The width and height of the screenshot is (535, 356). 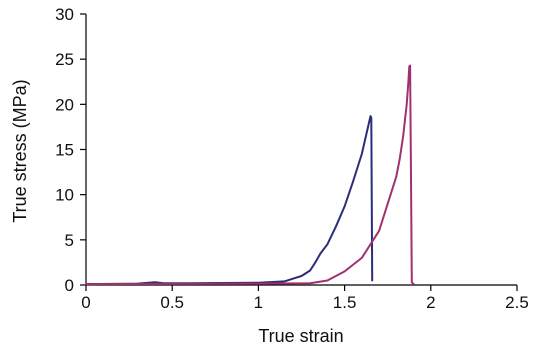 I want to click on y-tick-label: 15, so click(x=64, y=150).